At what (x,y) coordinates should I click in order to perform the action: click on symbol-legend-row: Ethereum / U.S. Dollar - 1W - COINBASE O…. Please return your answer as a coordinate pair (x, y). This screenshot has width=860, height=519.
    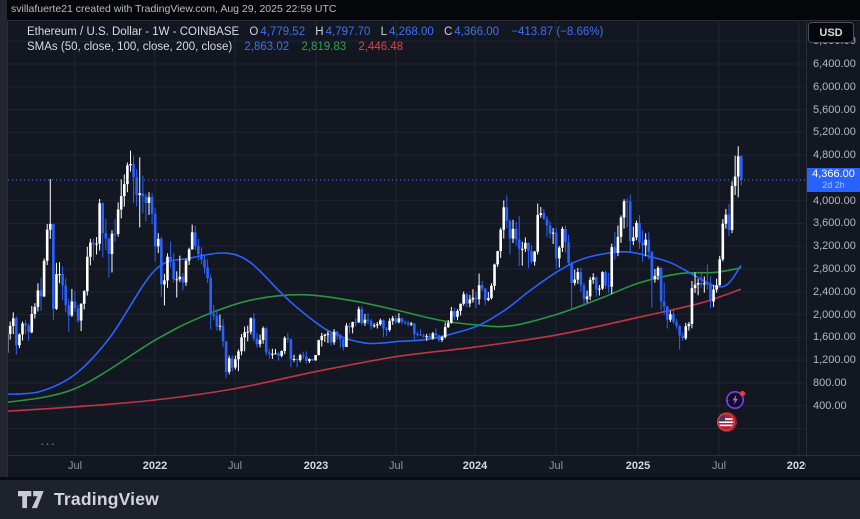
    Looking at the image, I should click on (315, 32).